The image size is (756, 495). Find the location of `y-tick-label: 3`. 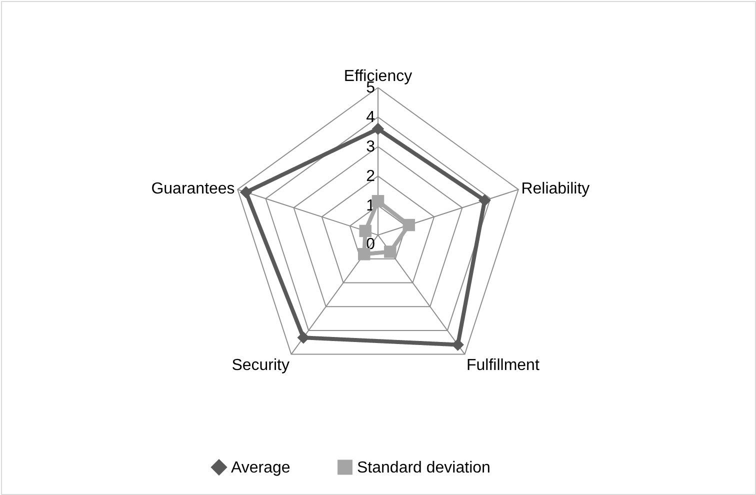

y-tick-label: 3 is located at coordinates (371, 147).